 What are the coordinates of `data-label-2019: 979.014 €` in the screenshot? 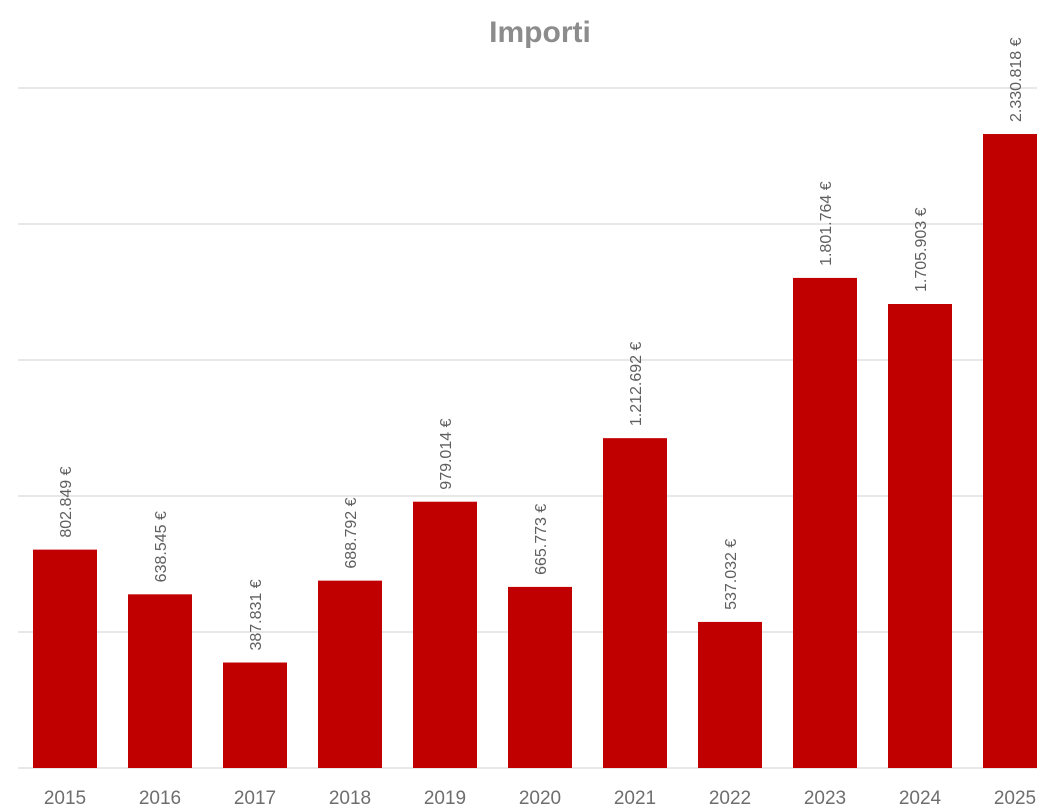 It's located at (446, 453).